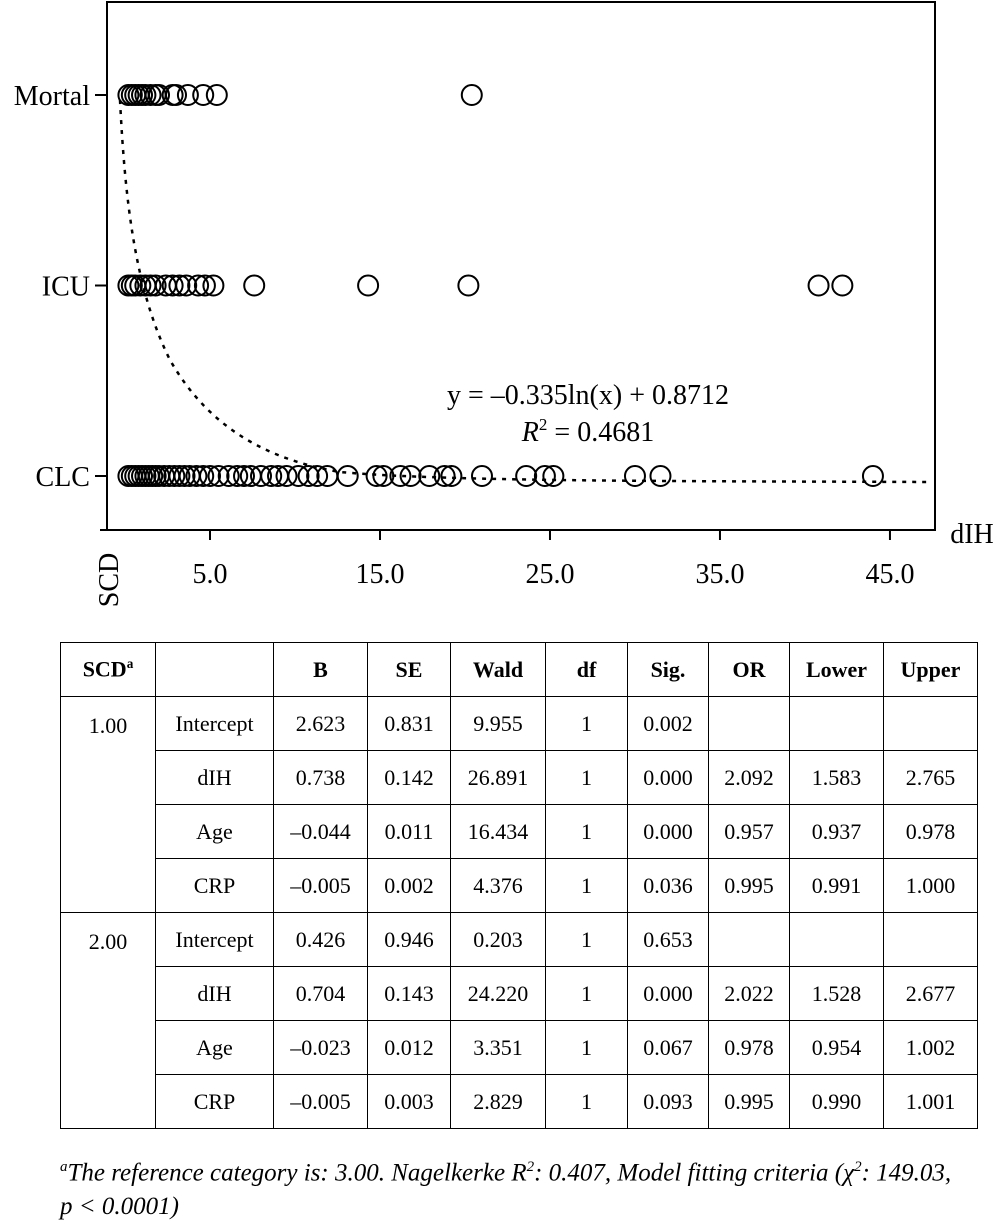 The width and height of the screenshot is (1000, 1224). I want to click on table-row: Age –0.023 0.012 3.351 1 0.067 0.978 0.954 1.002, so click(519, 1047).